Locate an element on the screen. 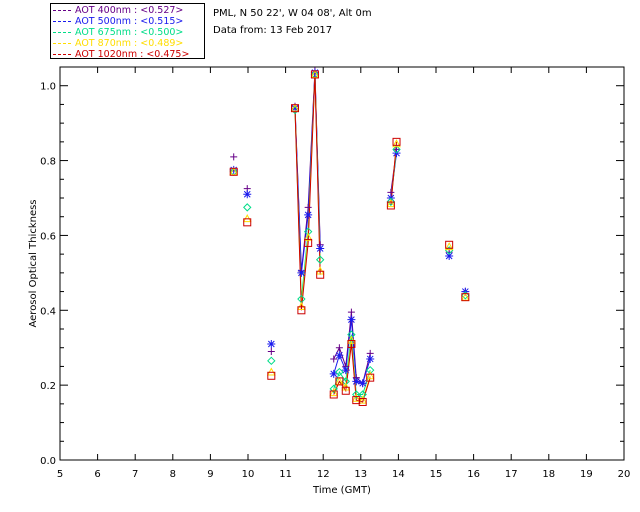 The image size is (640, 512). legend-label: AOT 675nm : <0.500> is located at coordinates (129, 32).